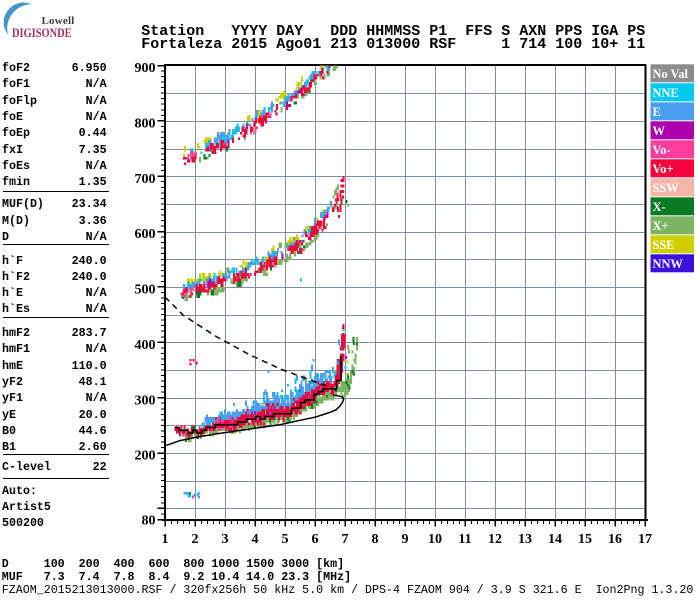 This screenshot has height=600, width=700. Describe the element at coordinates (615, 539) in the screenshot. I see `svg-text: 16` at that location.